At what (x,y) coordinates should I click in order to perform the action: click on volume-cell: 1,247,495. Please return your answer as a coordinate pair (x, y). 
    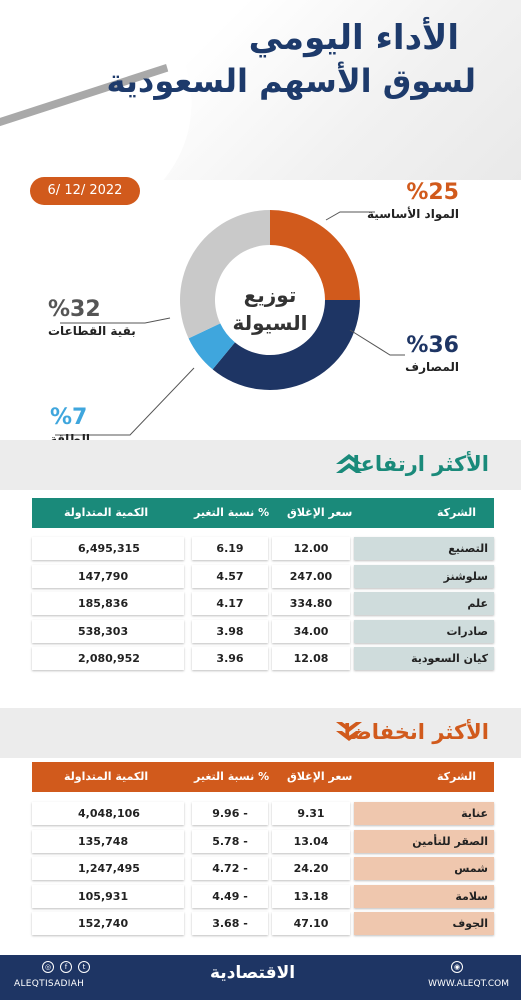
    Looking at the image, I should click on (108, 868).